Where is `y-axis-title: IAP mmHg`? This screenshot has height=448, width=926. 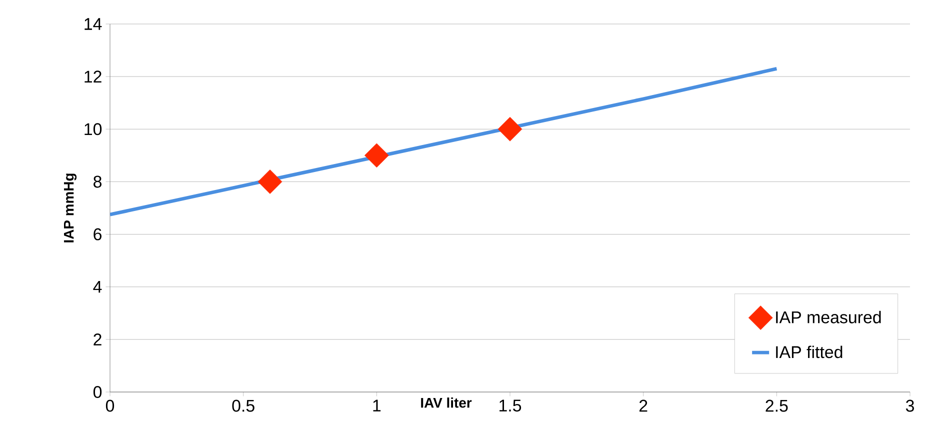 y-axis-title: IAP mmHg is located at coordinates (70, 208).